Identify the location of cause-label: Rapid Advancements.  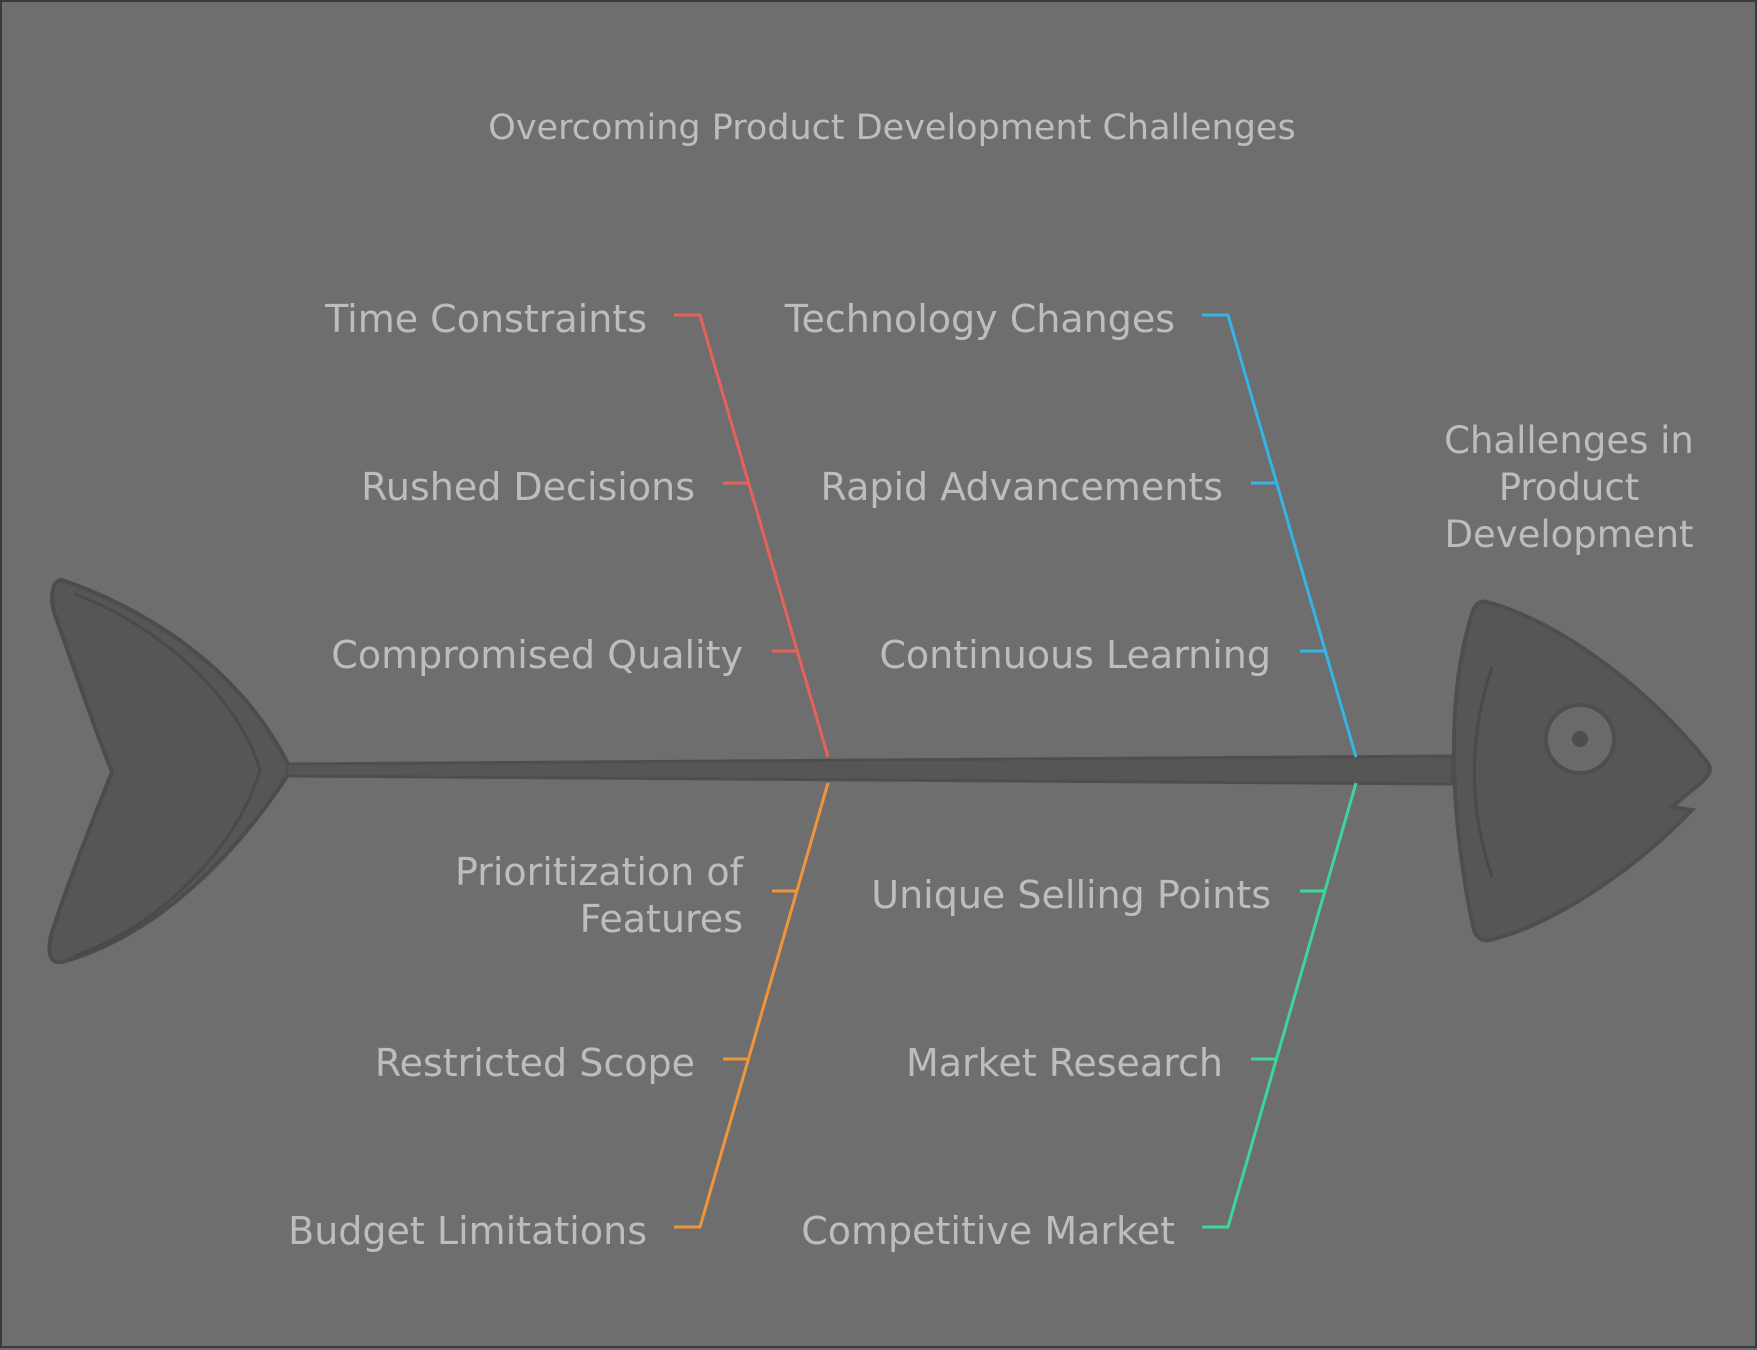
(1022, 487).